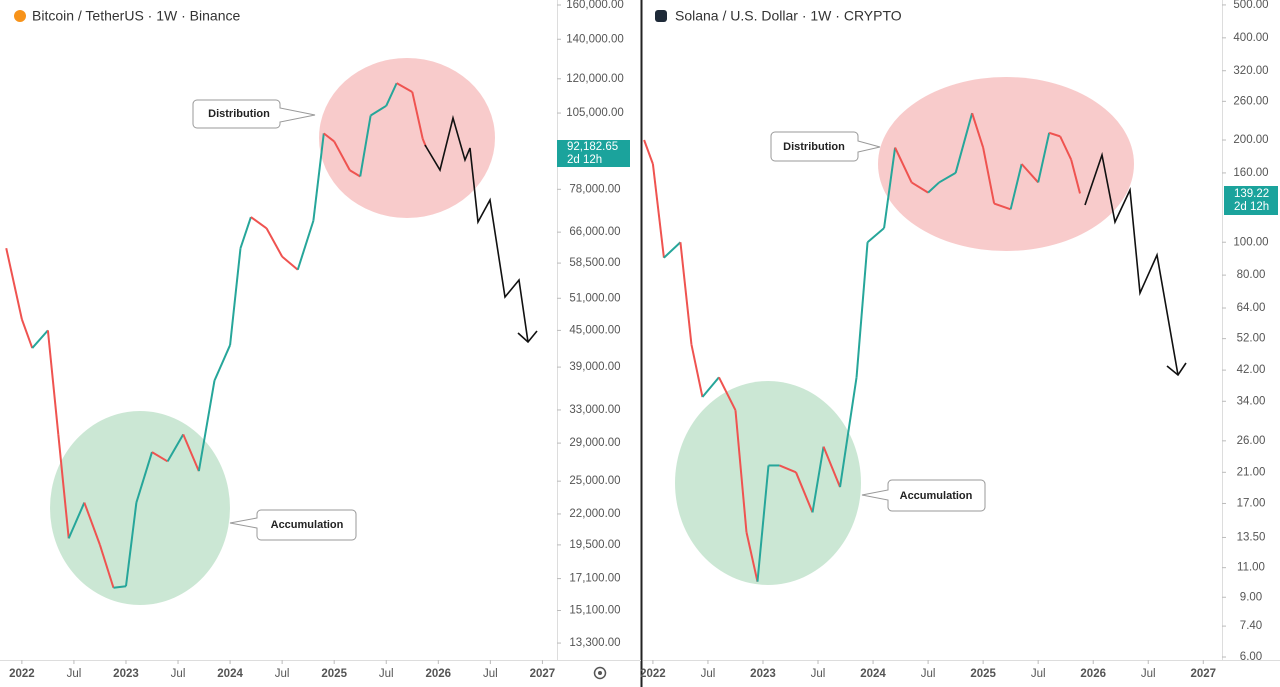 This screenshot has width=1280, height=687. I want to click on last-price: 92,182.65, so click(592, 147).